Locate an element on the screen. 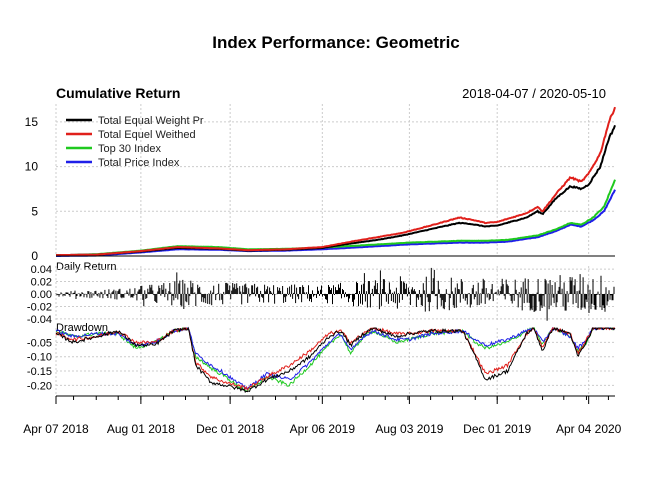 The width and height of the screenshot is (672, 485). y-tick-label-drawdown: -0.20 is located at coordinates (39, 386).